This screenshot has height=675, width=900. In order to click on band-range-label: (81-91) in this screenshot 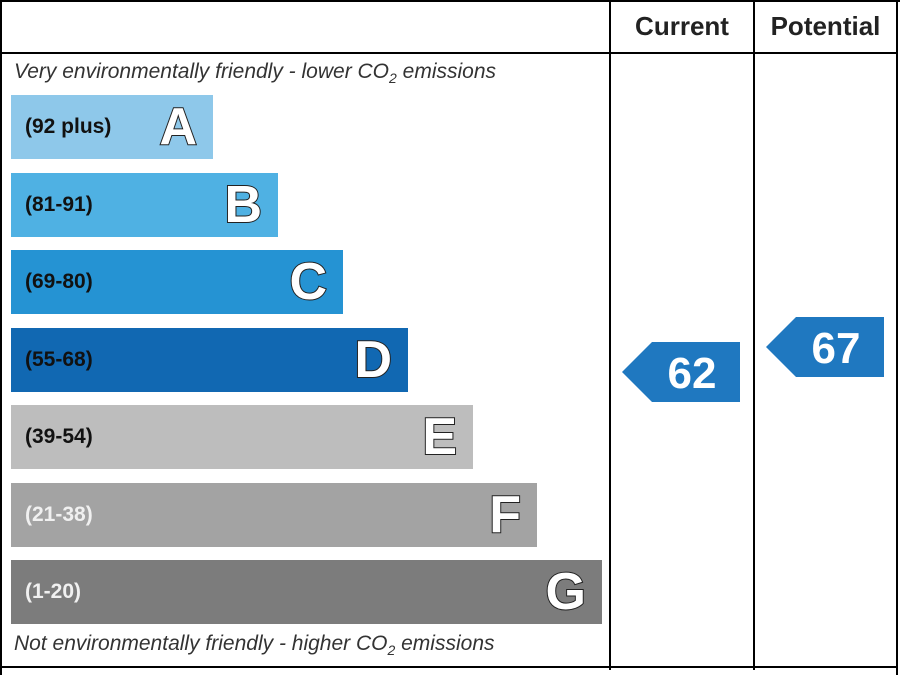, I will do `click(59, 204)`.